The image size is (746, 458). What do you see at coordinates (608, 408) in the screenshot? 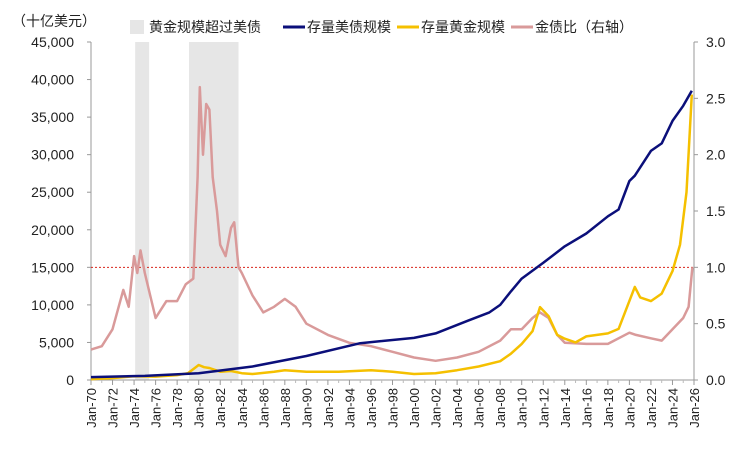
I see `x-tick-label: Jan-18` at bounding box center [608, 408].